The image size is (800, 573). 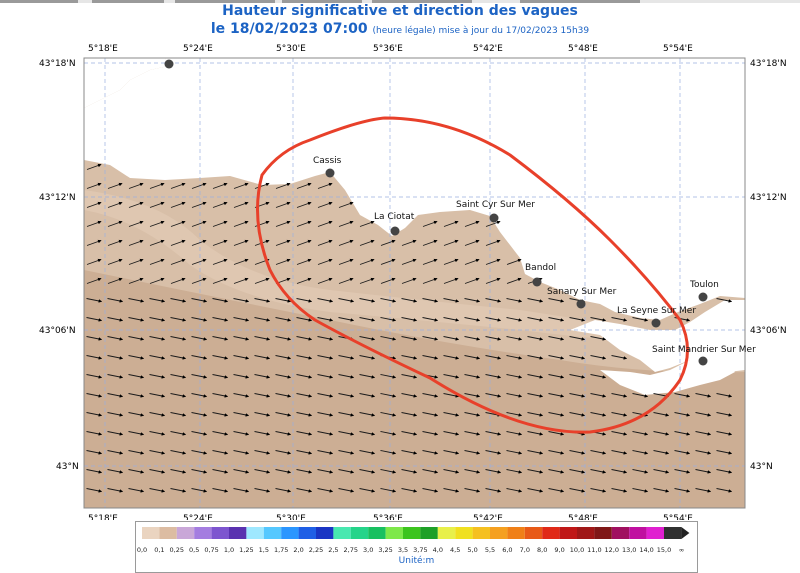 I want to click on city-bandol: Bandol, so click(x=540, y=275).